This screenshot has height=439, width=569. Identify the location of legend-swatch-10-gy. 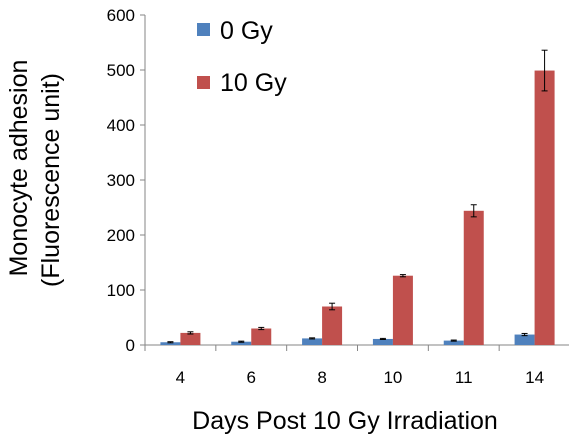
(203, 82).